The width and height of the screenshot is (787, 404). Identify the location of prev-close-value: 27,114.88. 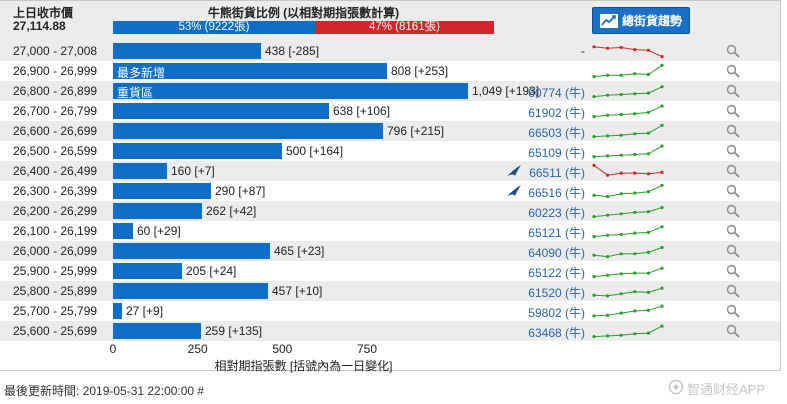
(39, 26).